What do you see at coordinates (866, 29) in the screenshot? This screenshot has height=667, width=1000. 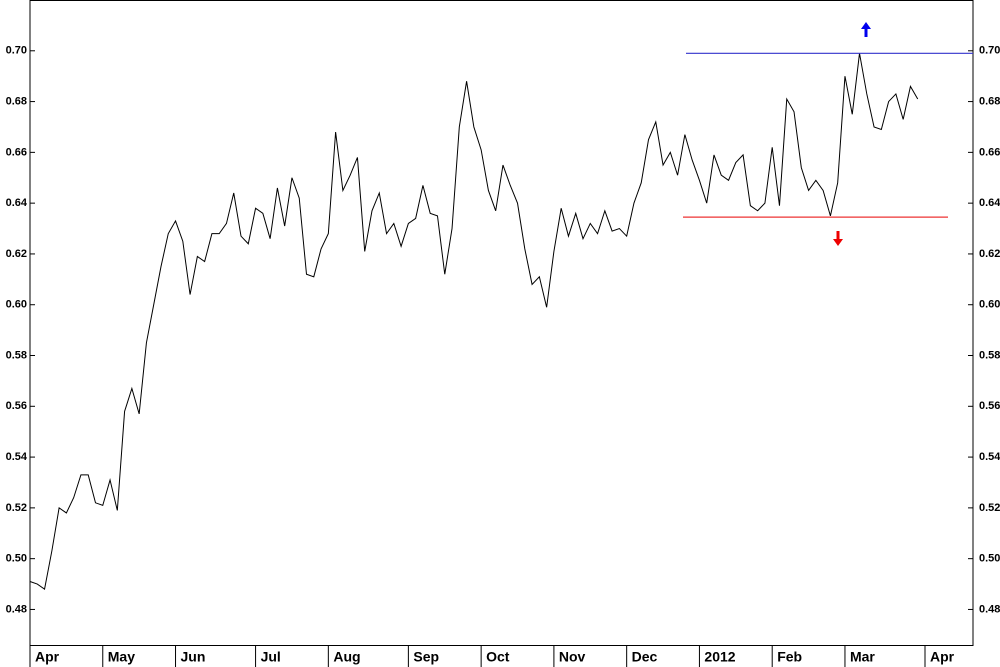 I see `up-arrow` at bounding box center [866, 29].